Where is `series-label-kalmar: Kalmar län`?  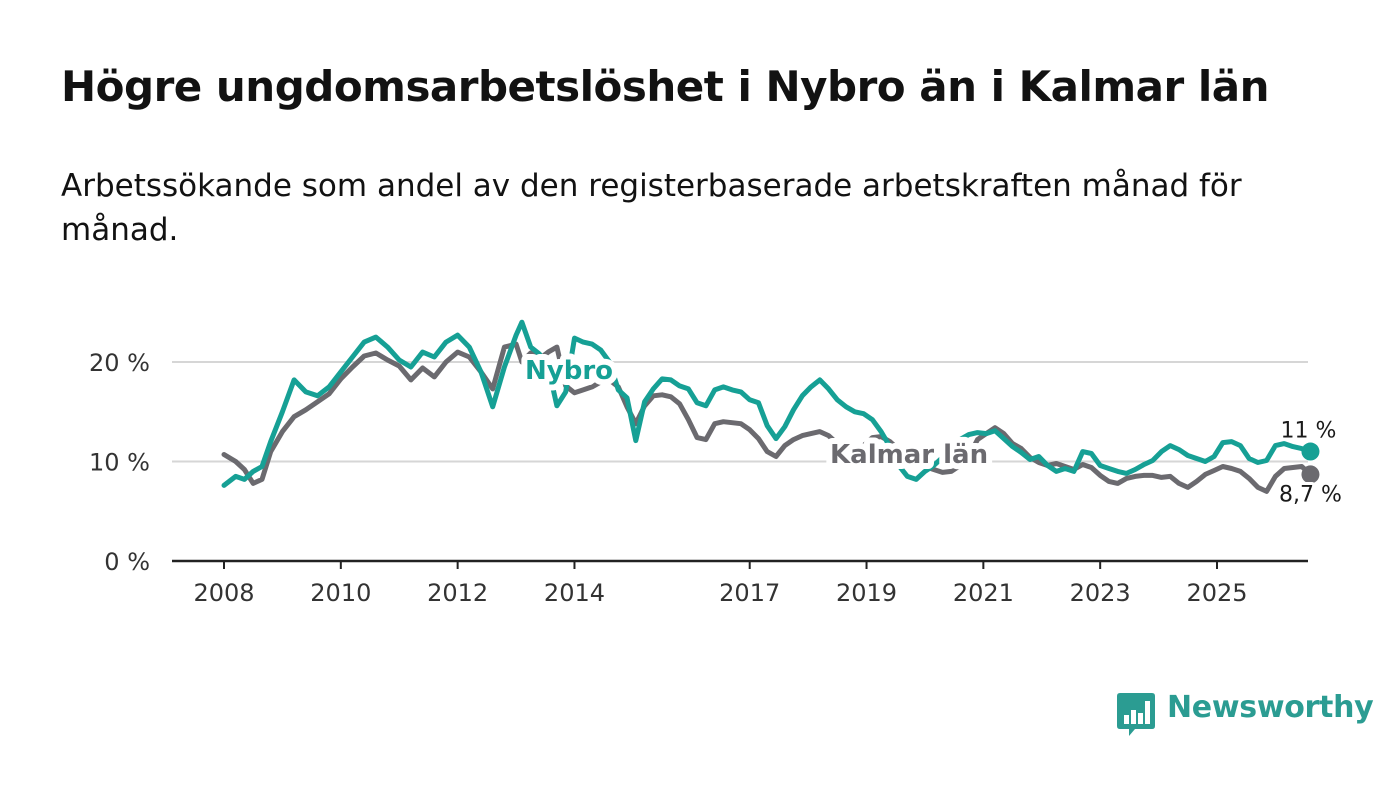 series-label-kalmar: Kalmar län is located at coordinates (909, 455).